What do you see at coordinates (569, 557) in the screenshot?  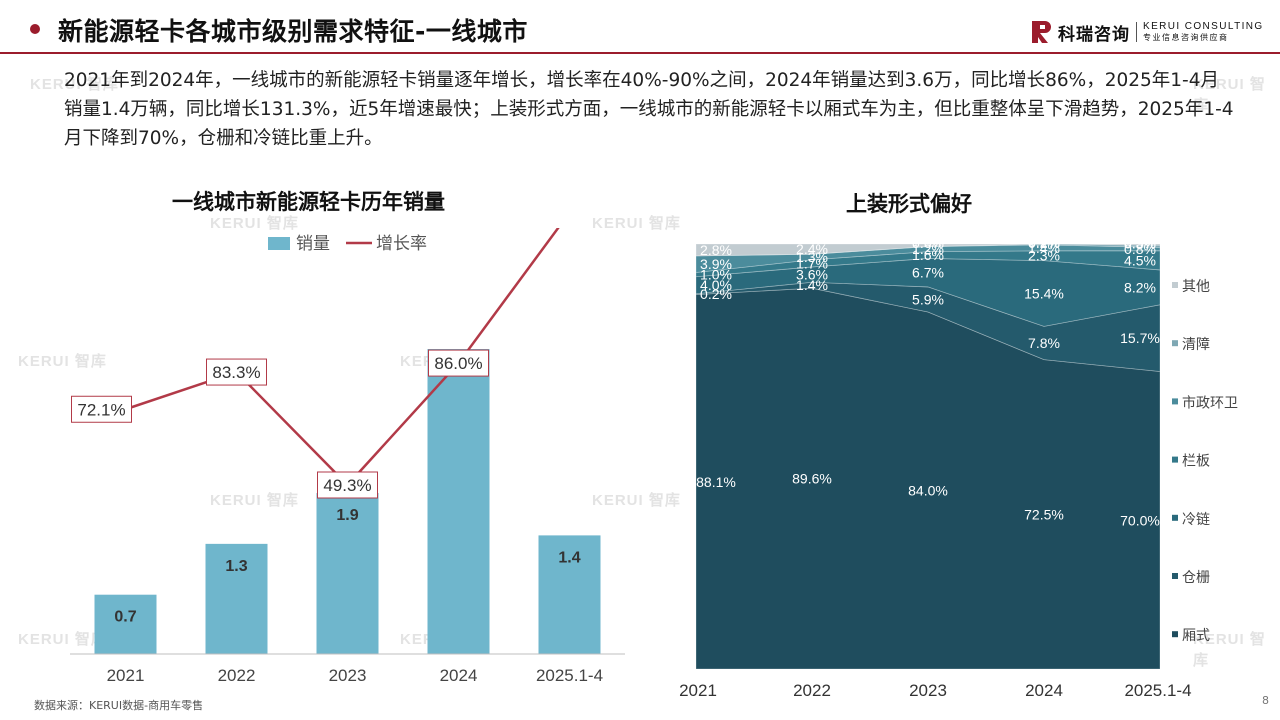 I see `sales-bar-label: 1.4` at bounding box center [569, 557].